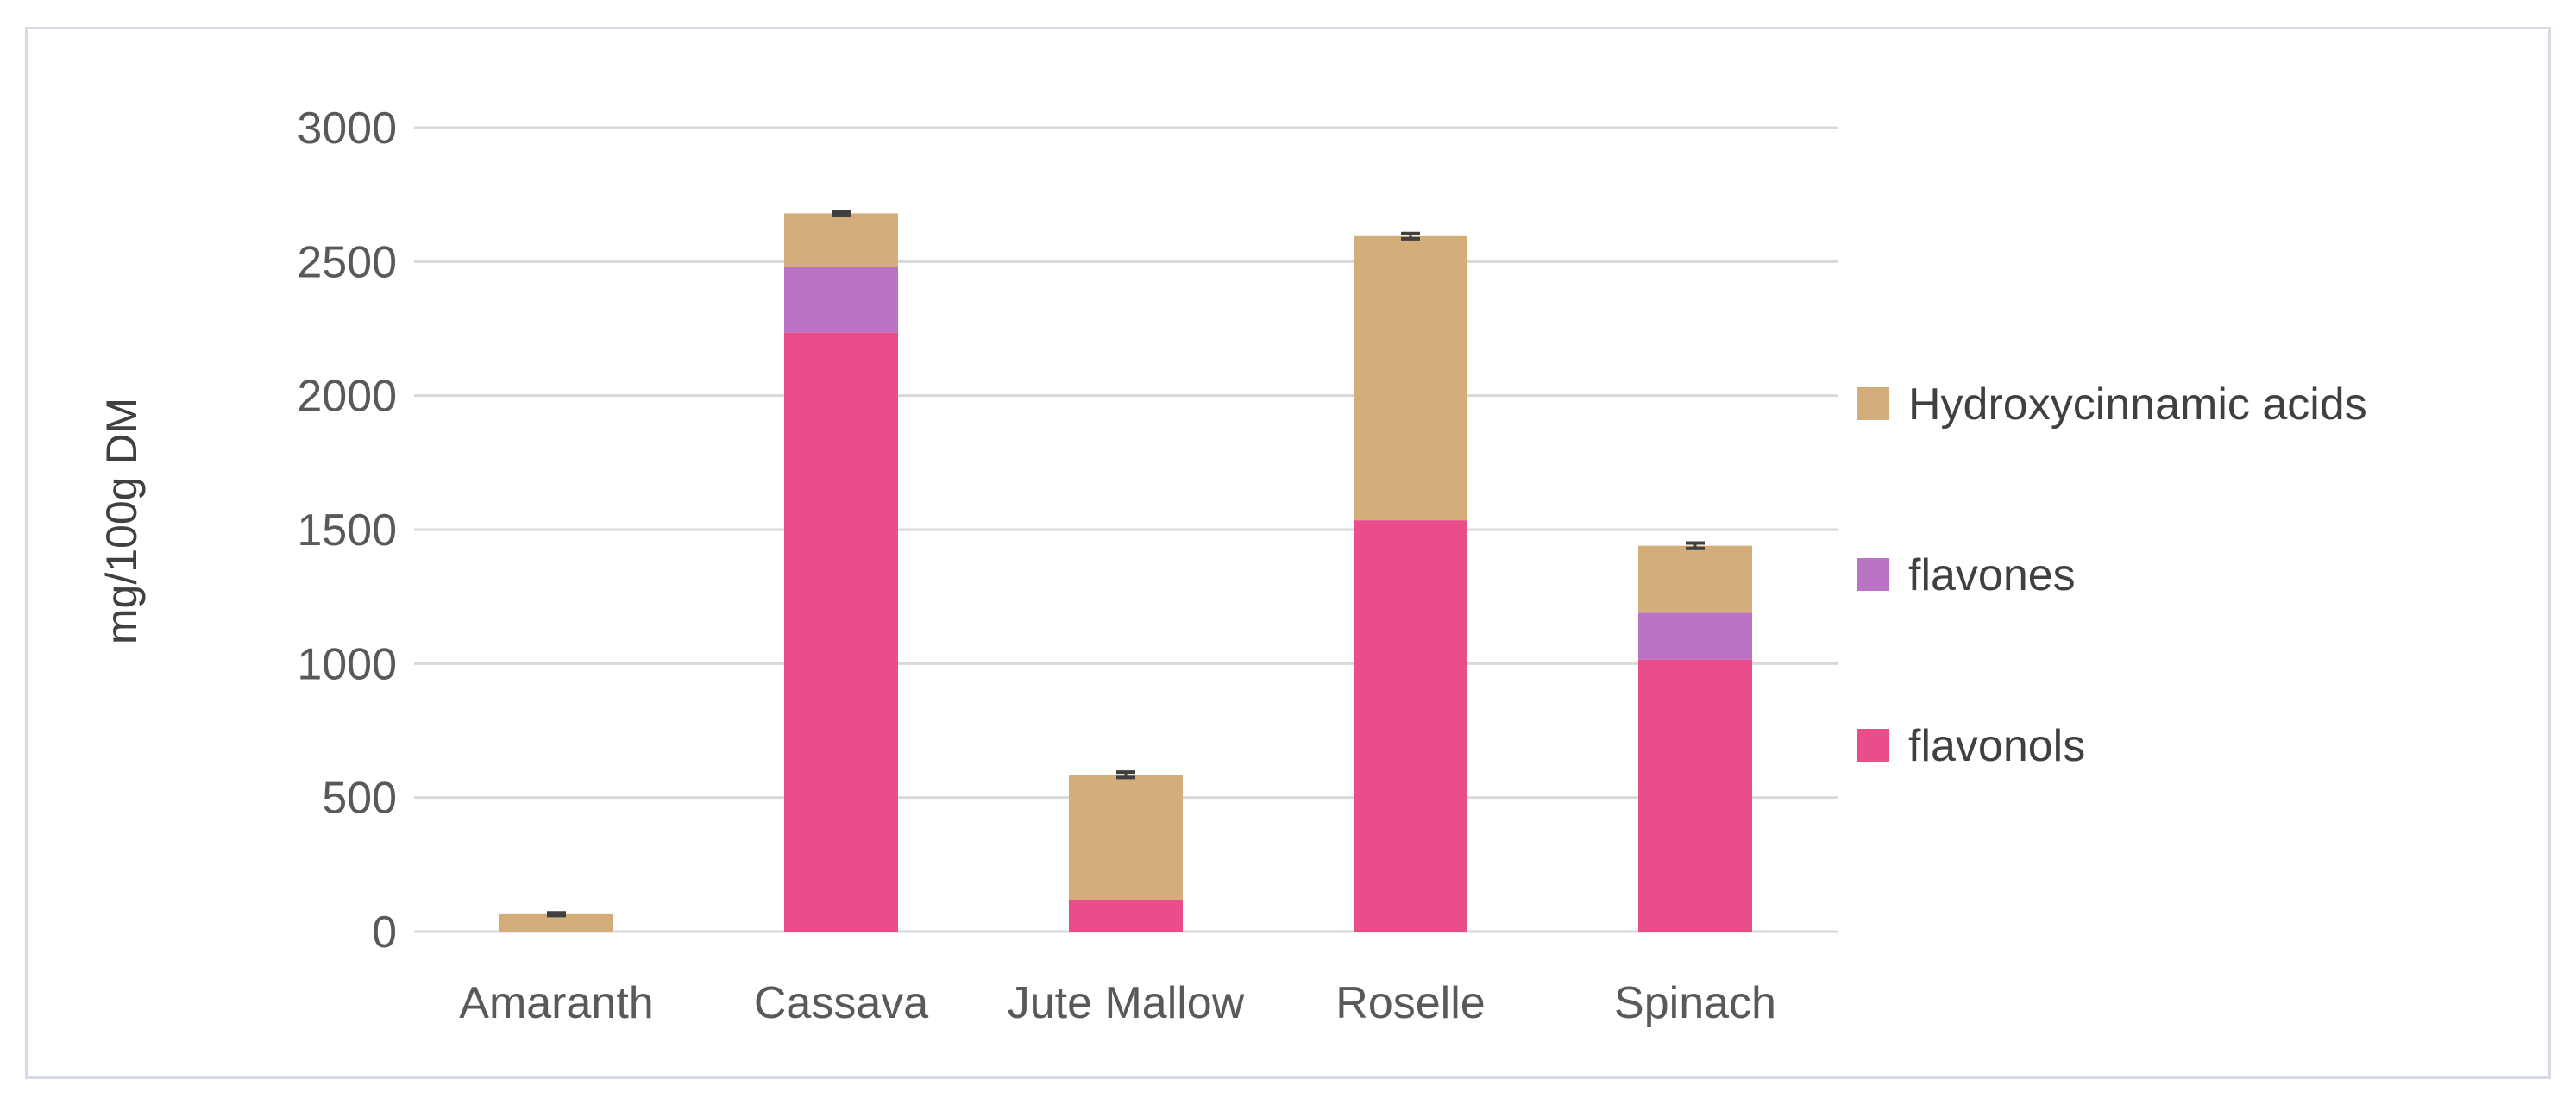 The width and height of the screenshot is (2576, 1111). What do you see at coordinates (384, 932) in the screenshot?
I see `y-tick-label: 0` at bounding box center [384, 932].